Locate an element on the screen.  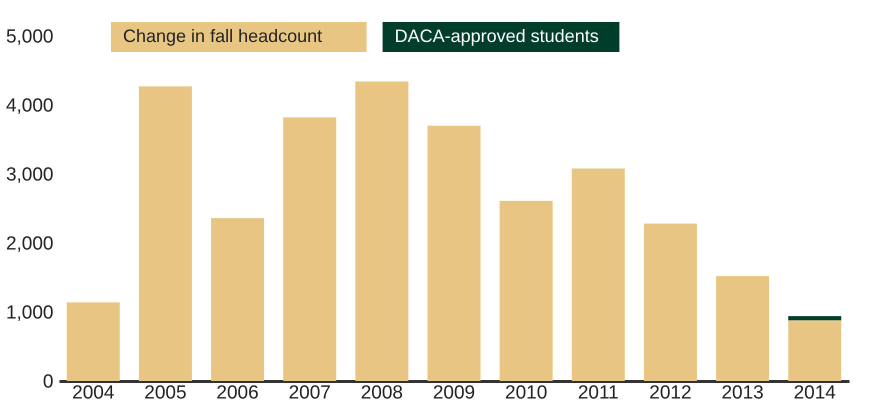
y-tick-label: 4,000 is located at coordinates (30, 106).